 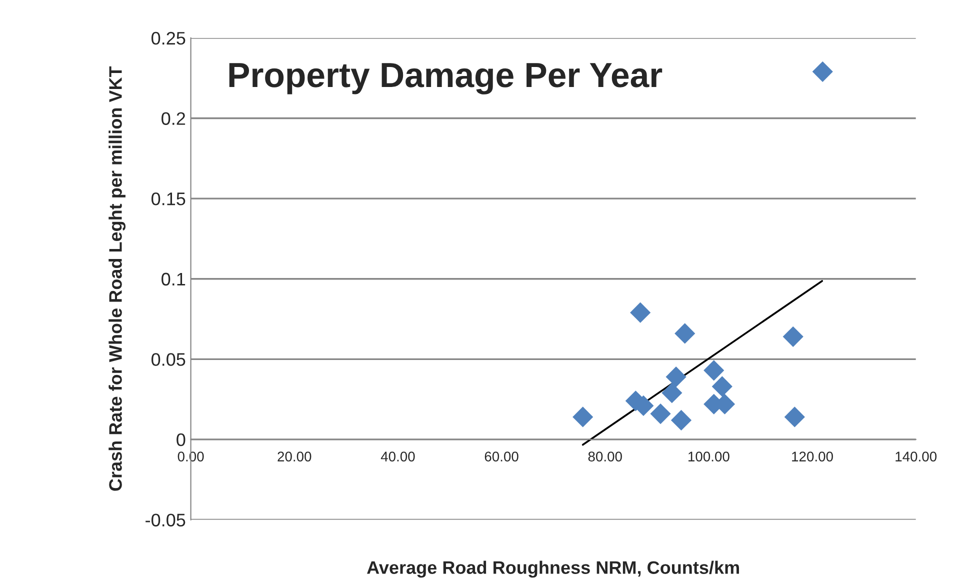 What do you see at coordinates (445, 78) in the screenshot?
I see `text: Property Damage Per Year` at bounding box center [445, 78].